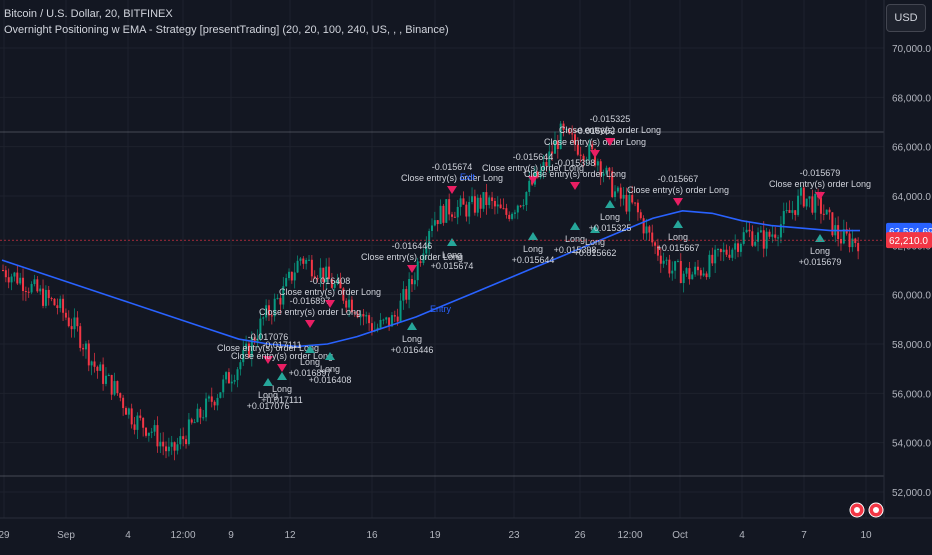  I want to click on close-pnl-label: -0.017111, so click(281, 345).